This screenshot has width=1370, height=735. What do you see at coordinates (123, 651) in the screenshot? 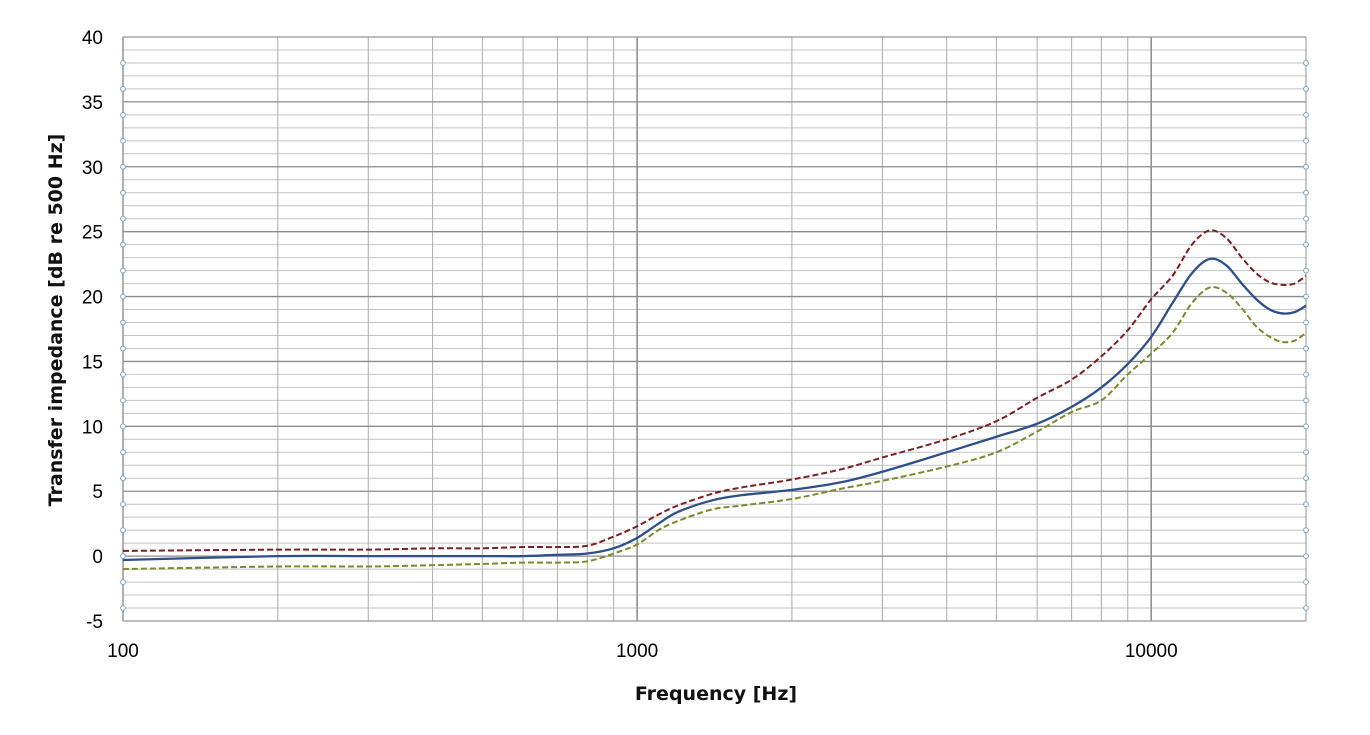
I see `x-tick-label: 100` at bounding box center [123, 651].